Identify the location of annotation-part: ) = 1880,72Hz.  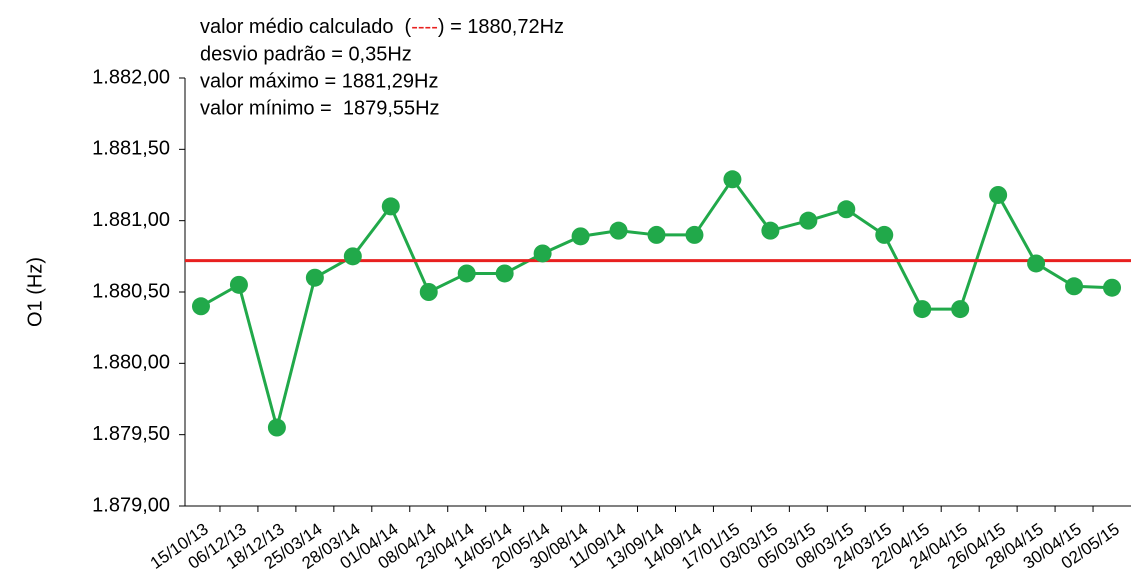
(501, 27).